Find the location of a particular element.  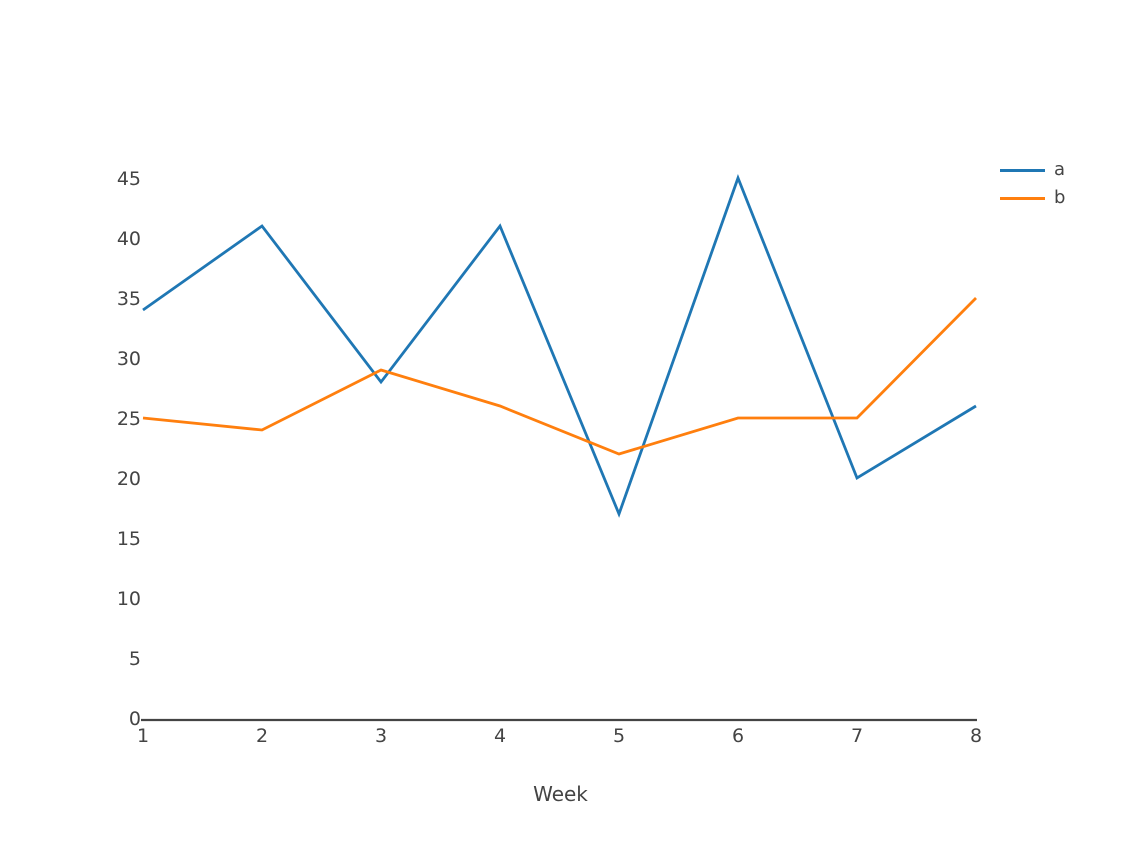

x-tick-label: 8 is located at coordinates (976, 736).